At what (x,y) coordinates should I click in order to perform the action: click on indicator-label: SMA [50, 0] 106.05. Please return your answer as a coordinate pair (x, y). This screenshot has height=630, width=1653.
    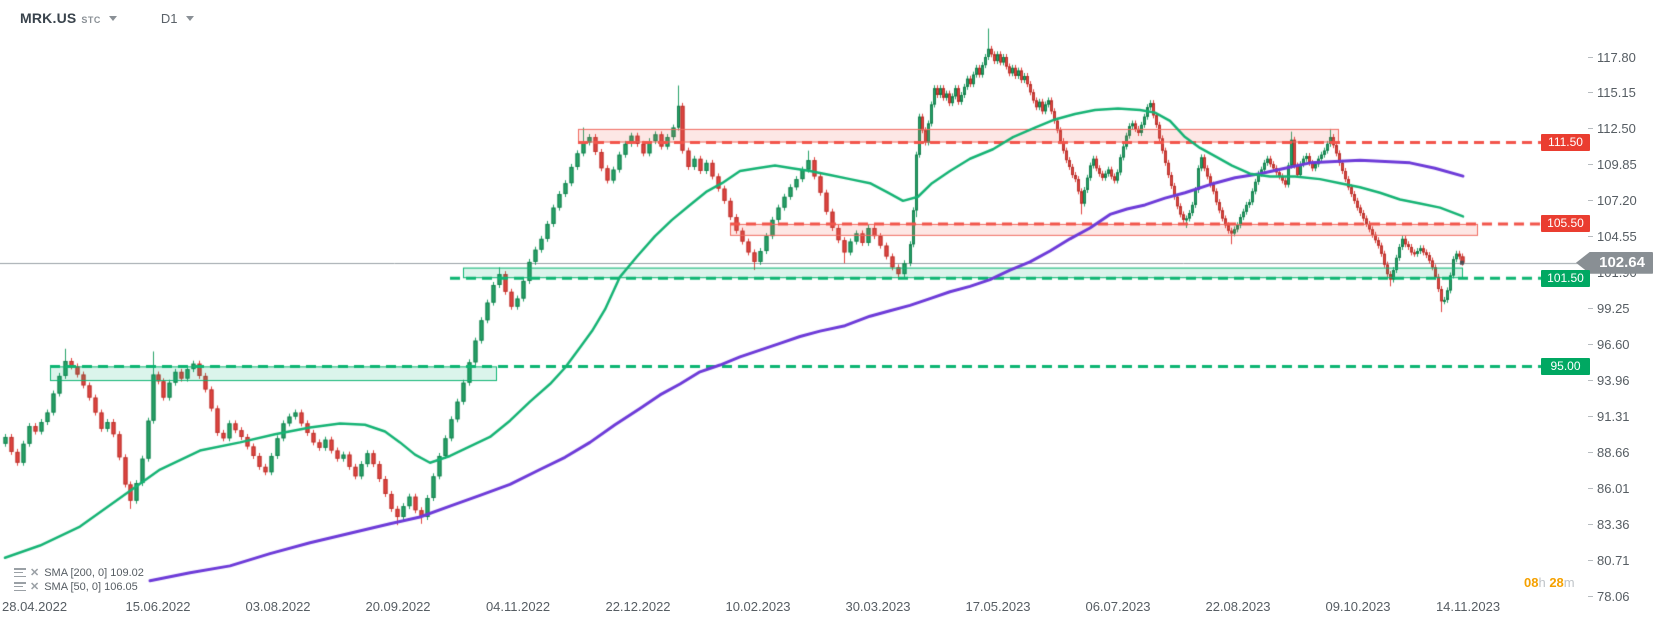
    Looking at the image, I should click on (91, 586).